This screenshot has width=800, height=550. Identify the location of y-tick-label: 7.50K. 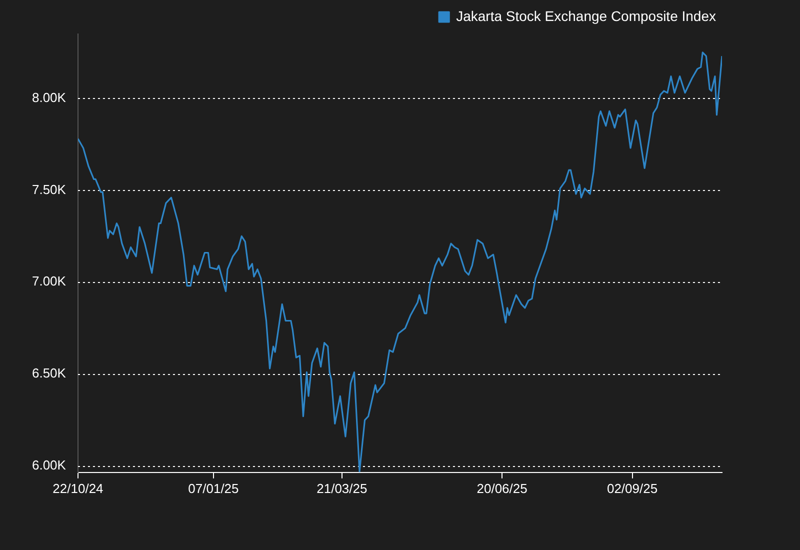
(49, 189).